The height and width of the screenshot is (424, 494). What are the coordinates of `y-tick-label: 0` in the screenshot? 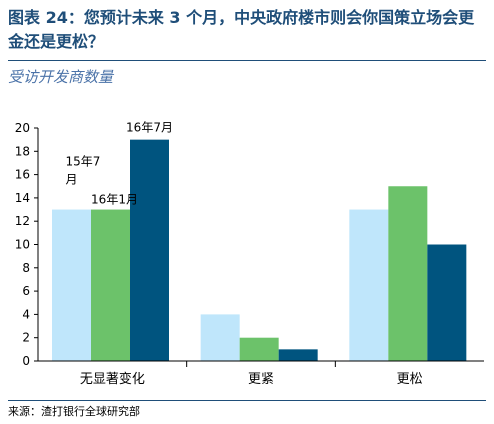 It's located at (26, 361).